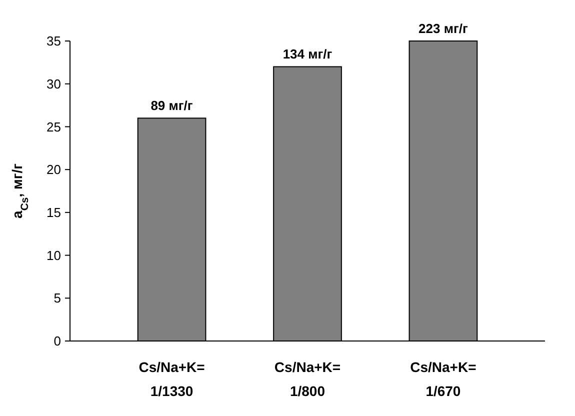 This screenshot has width=575, height=416. Describe the element at coordinates (307, 379) in the screenshot. I see `x-tick-label: Cs/Na+K= 1/800` at that location.